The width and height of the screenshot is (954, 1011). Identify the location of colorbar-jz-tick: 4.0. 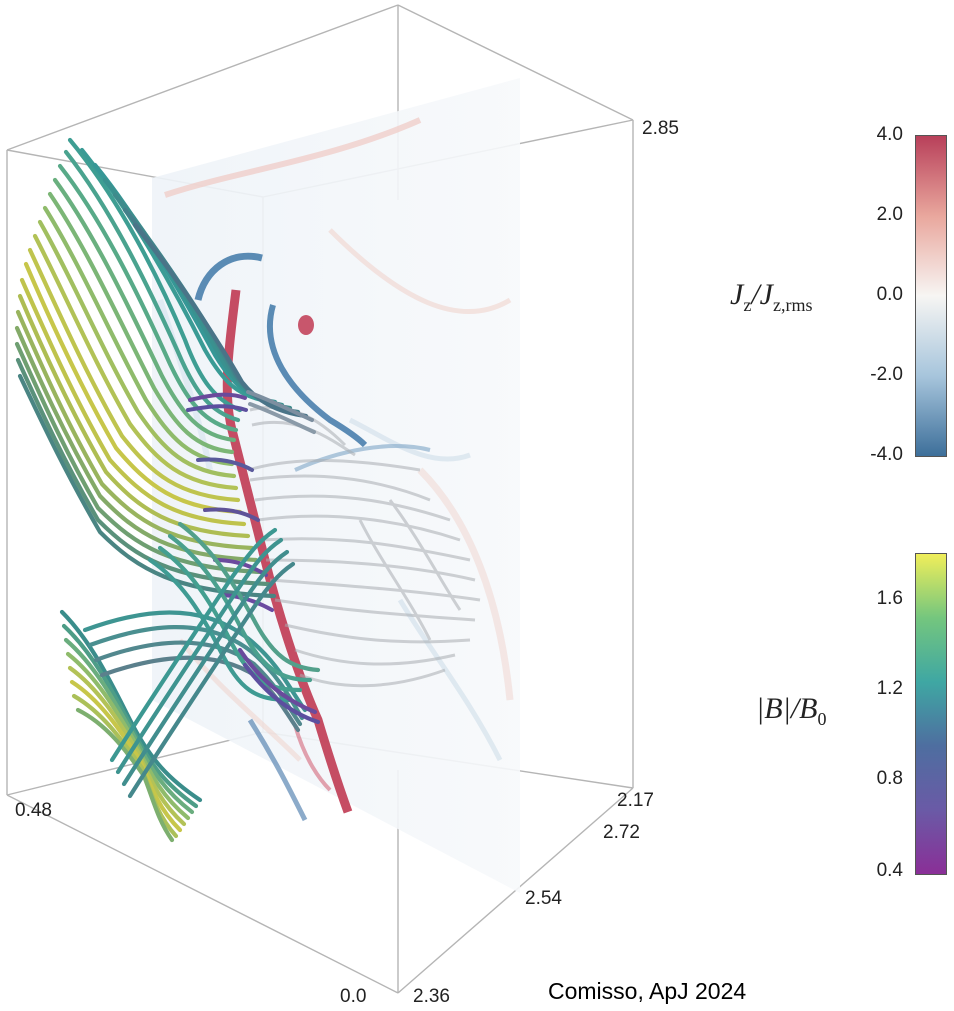
(889, 134).